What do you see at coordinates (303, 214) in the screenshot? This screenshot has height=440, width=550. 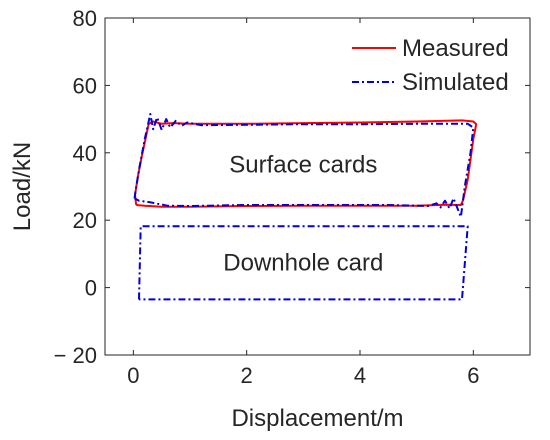 I see `annotations: Surface cards Downhole card` at bounding box center [303, 214].